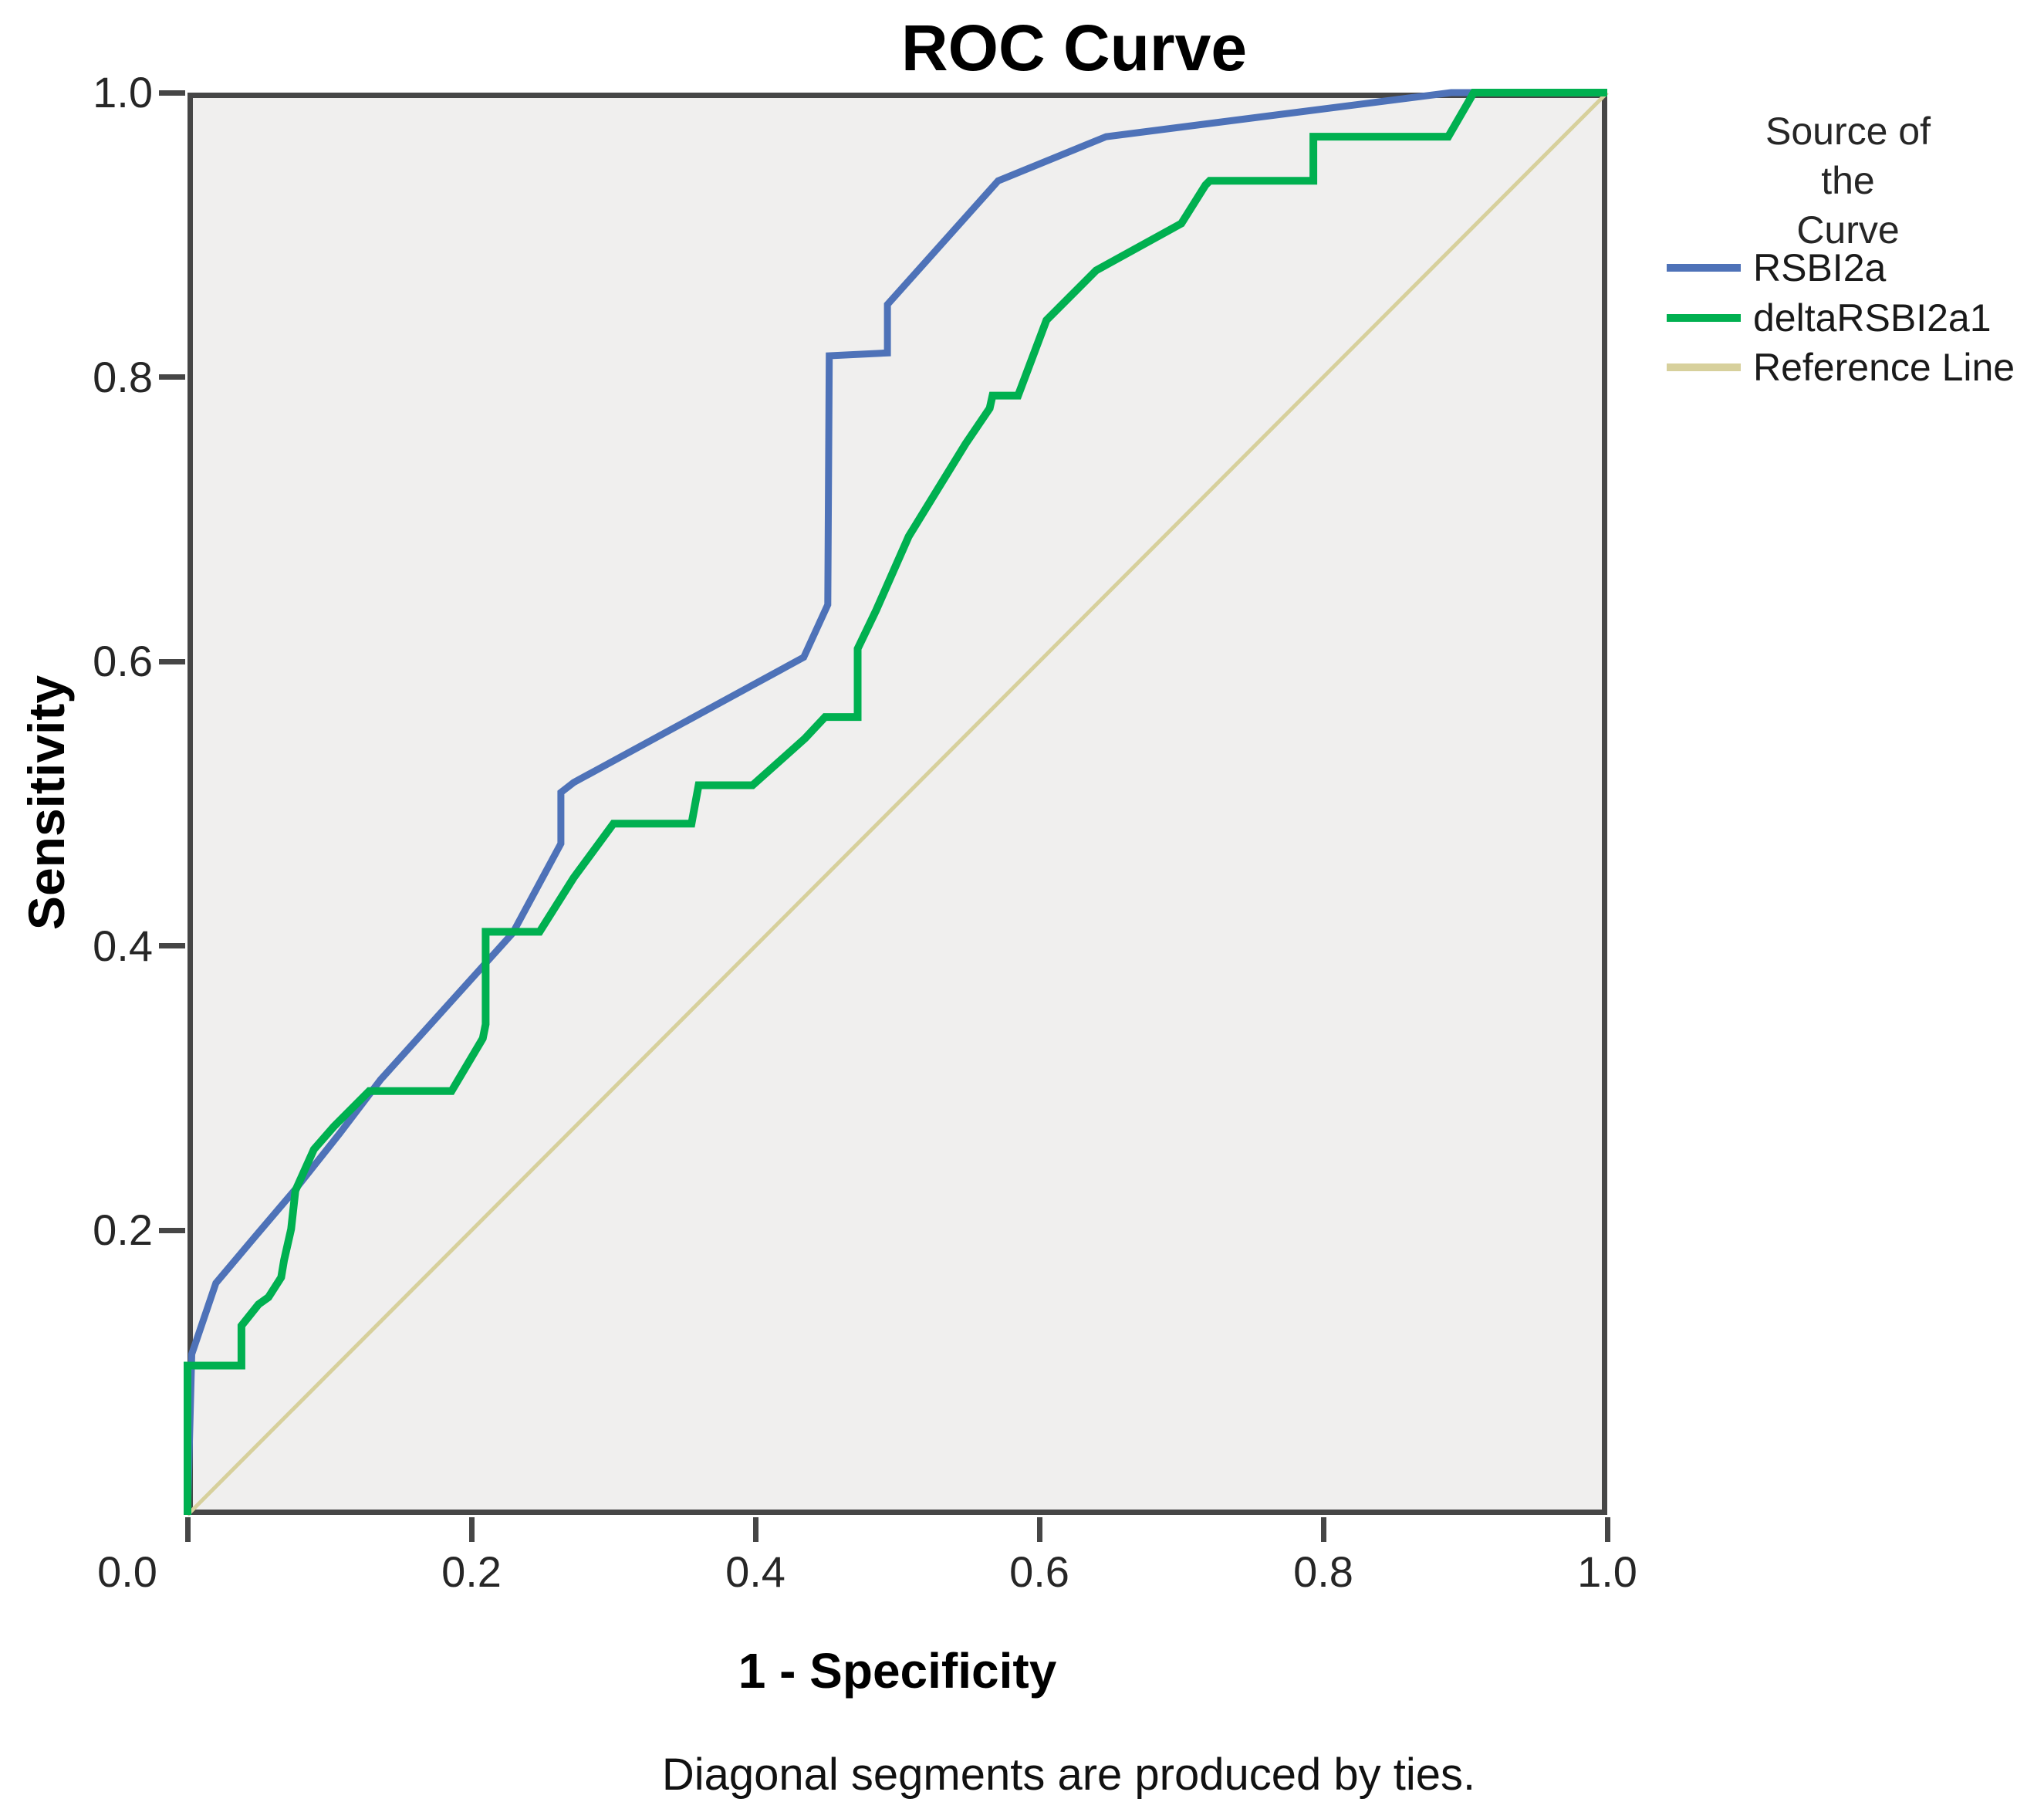  Describe the element at coordinates (898, 1671) in the screenshot. I see `x-axis-label: 1 - Specificity` at that location.